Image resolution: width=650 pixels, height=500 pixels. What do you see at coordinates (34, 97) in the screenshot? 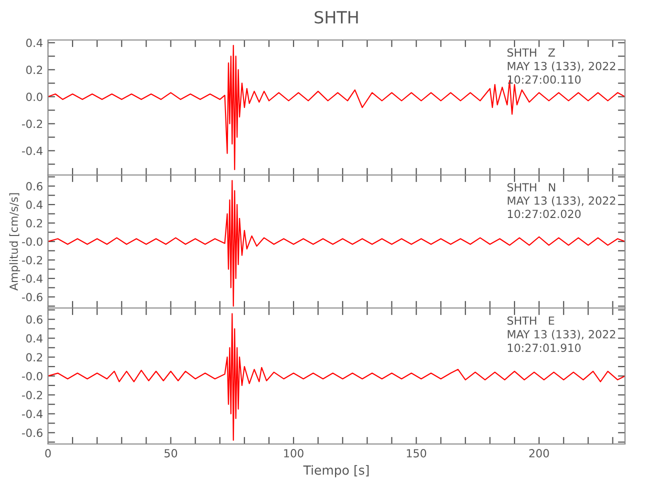
I see `y-tick-label: 0.0` at bounding box center [34, 97].